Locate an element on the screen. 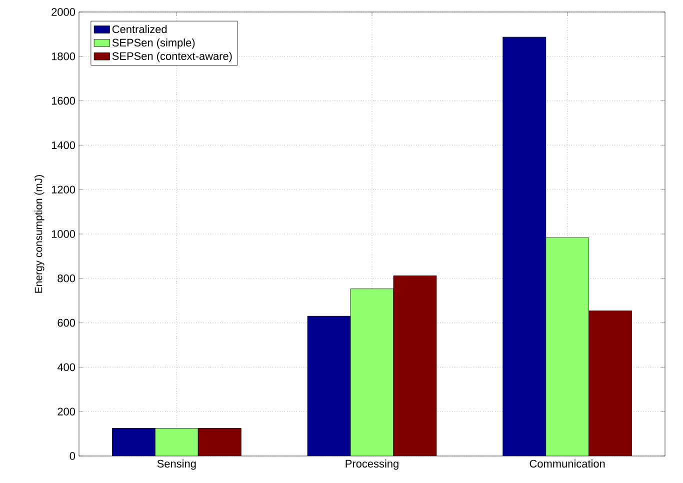  legend-label: SEPSen (context-aware) is located at coordinates (172, 57).